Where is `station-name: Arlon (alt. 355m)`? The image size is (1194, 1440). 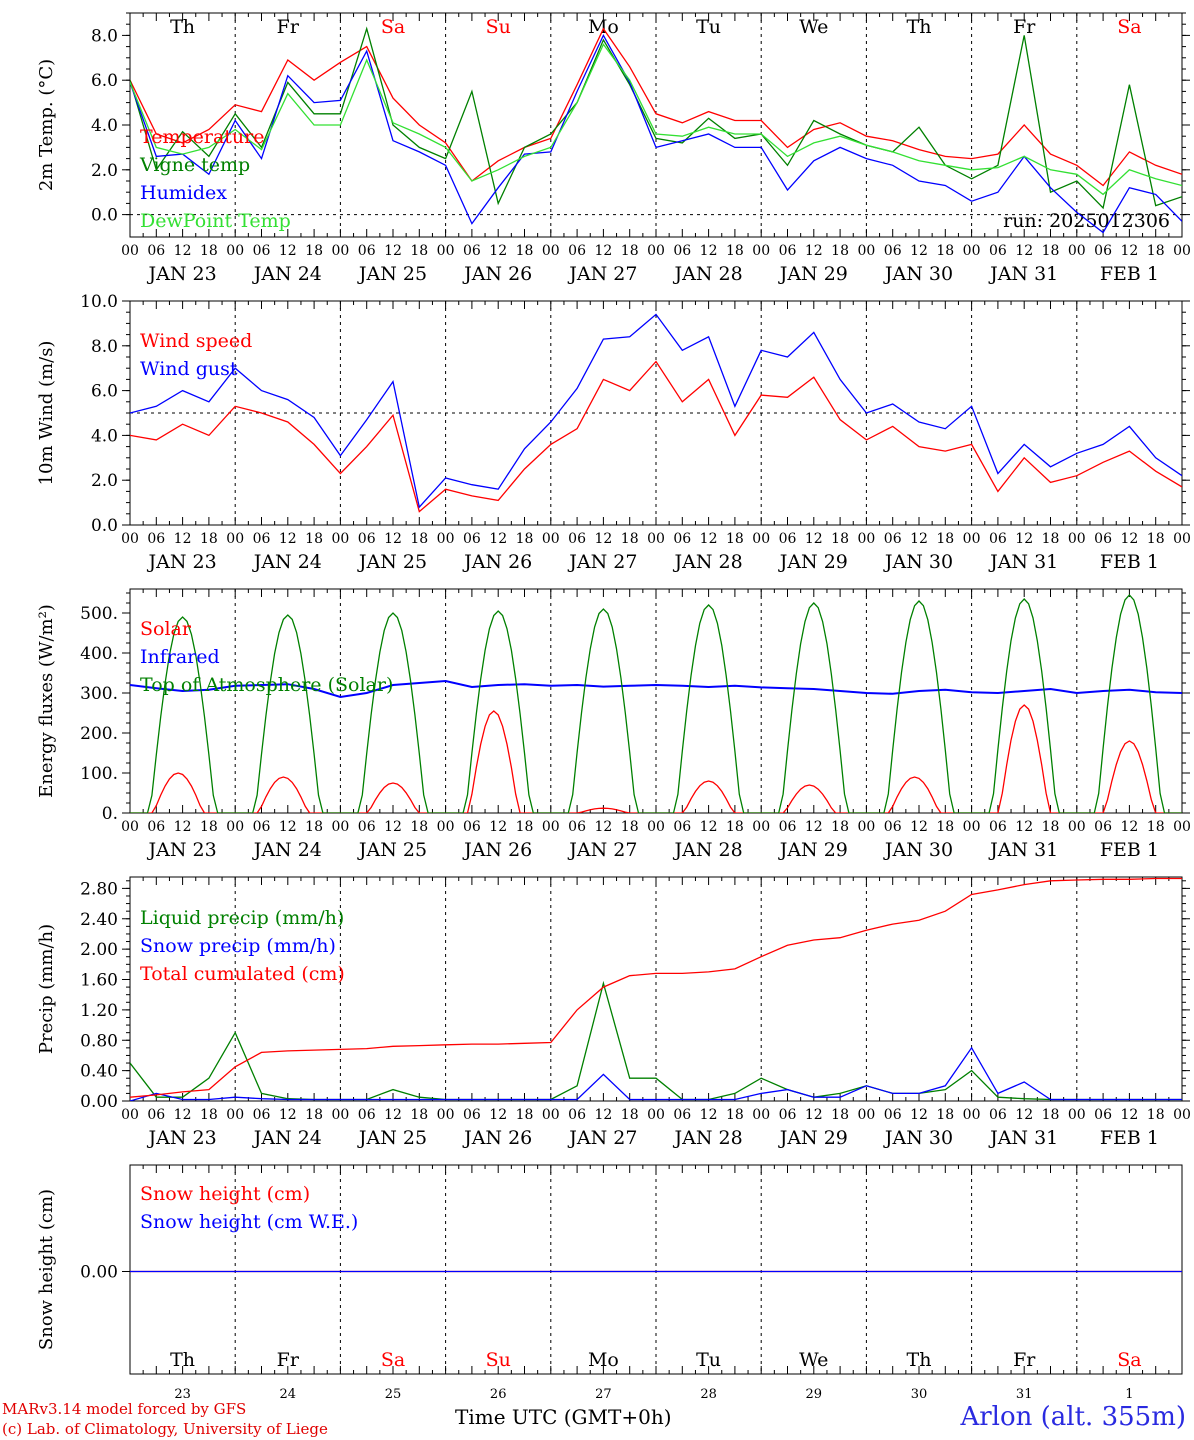
station-name: Arlon (alt. 355m) is located at coordinates (1073, 1417).